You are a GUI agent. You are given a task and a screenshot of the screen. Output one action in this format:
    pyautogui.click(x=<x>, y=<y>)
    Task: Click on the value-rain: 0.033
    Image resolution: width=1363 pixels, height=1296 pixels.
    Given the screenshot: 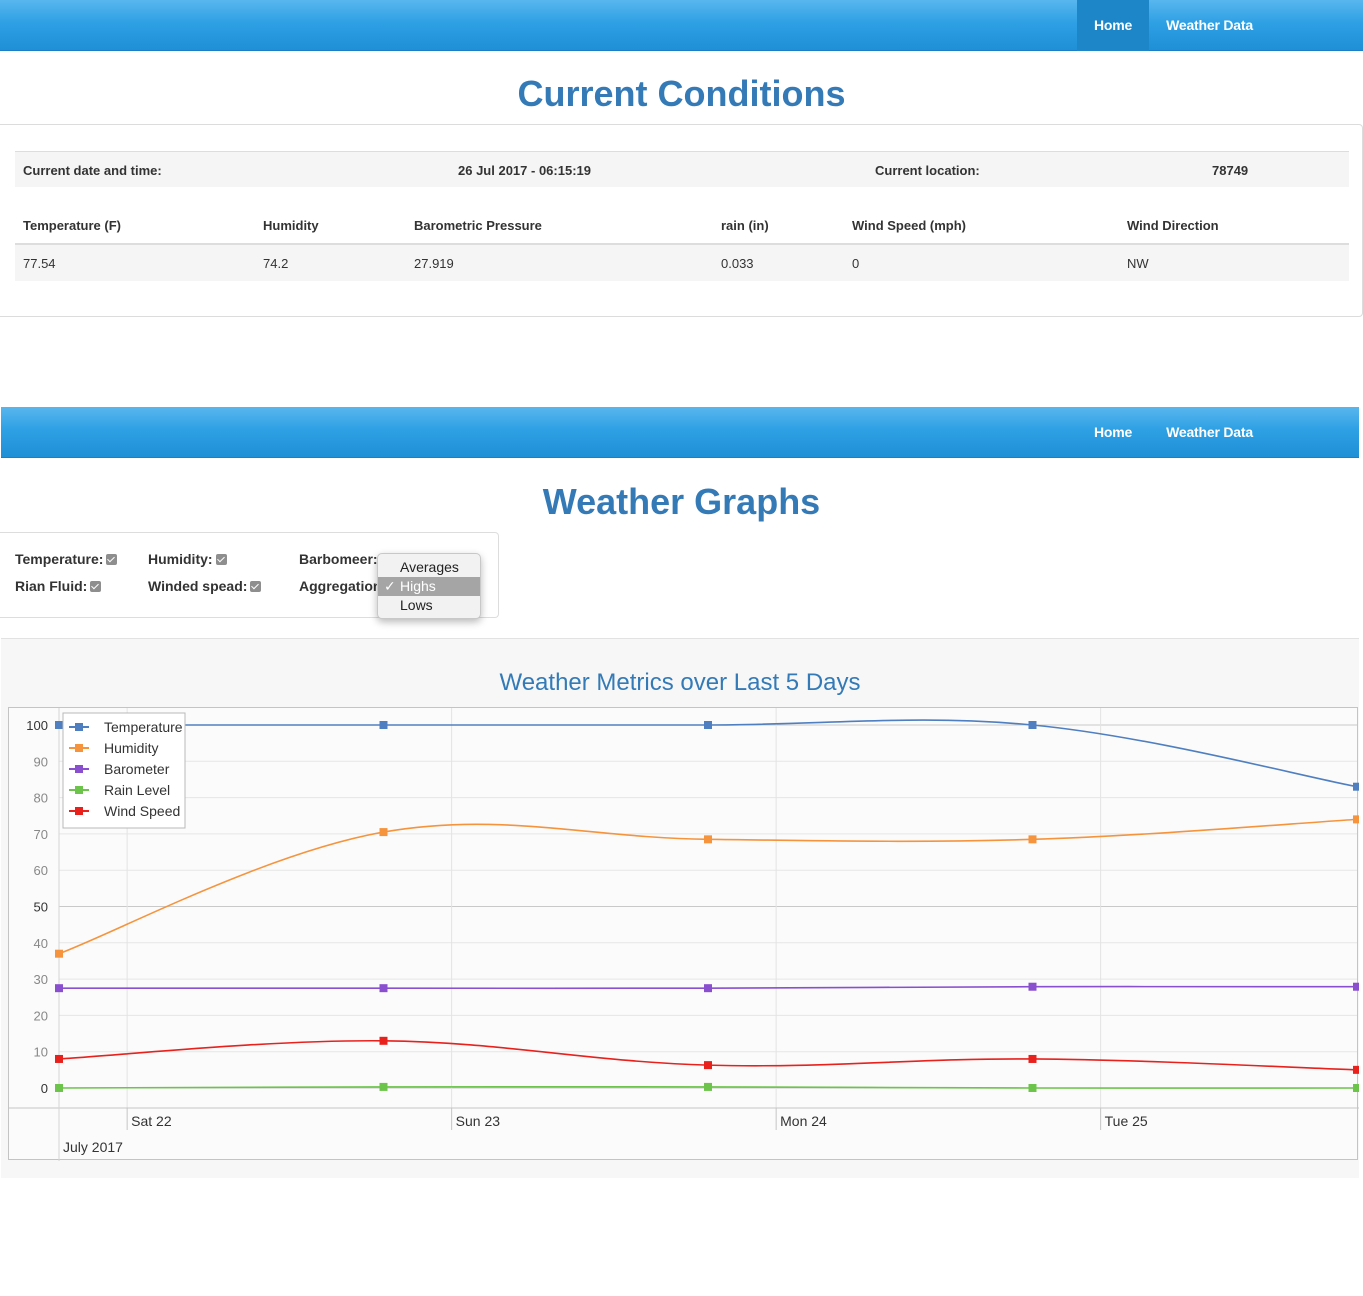 What is the action you would take?
    pyautogui.click(x=737, y=263)
    